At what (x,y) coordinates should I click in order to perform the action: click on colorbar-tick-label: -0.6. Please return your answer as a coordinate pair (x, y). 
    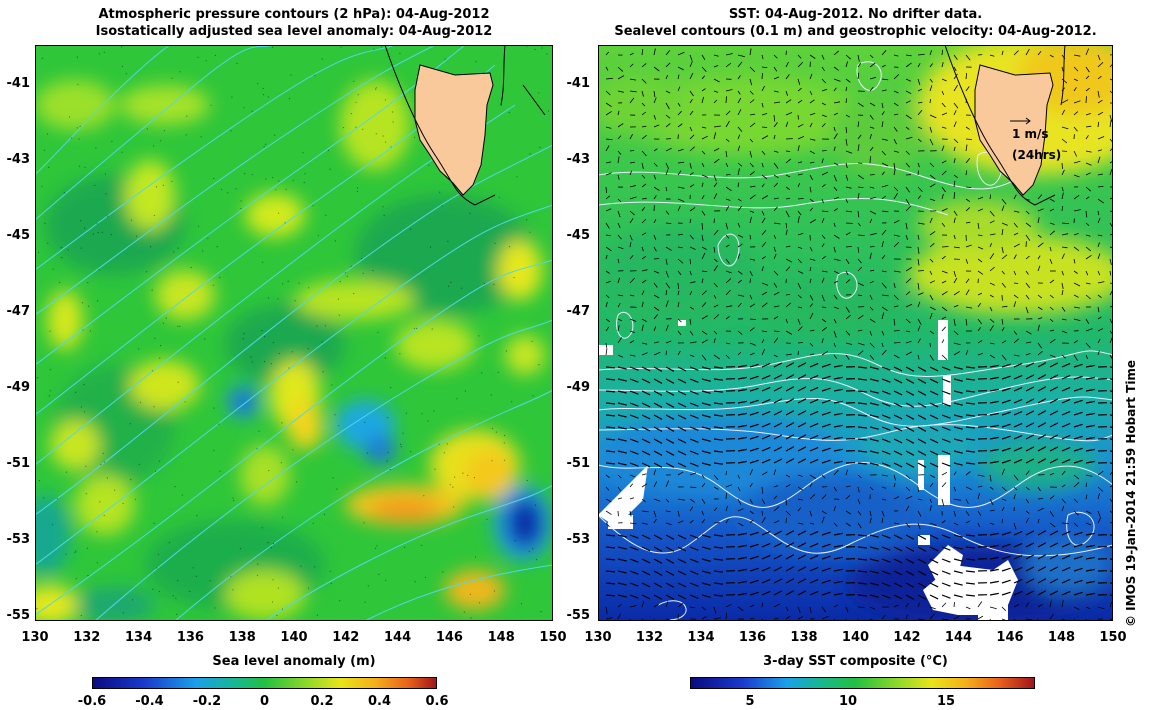
    Looking at the image, I should click on (92, 701).